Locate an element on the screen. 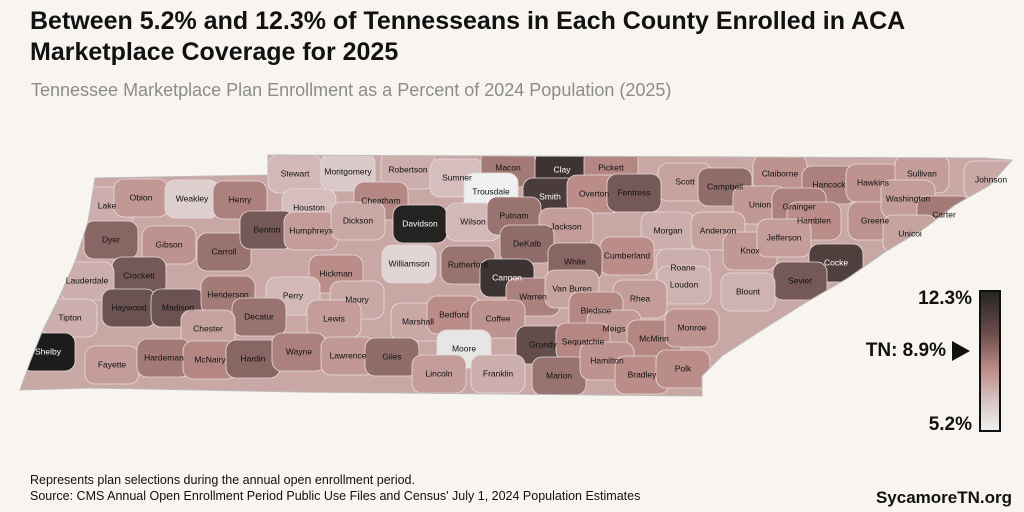  county-label: Lawrence is located at coordinates (348, 355).